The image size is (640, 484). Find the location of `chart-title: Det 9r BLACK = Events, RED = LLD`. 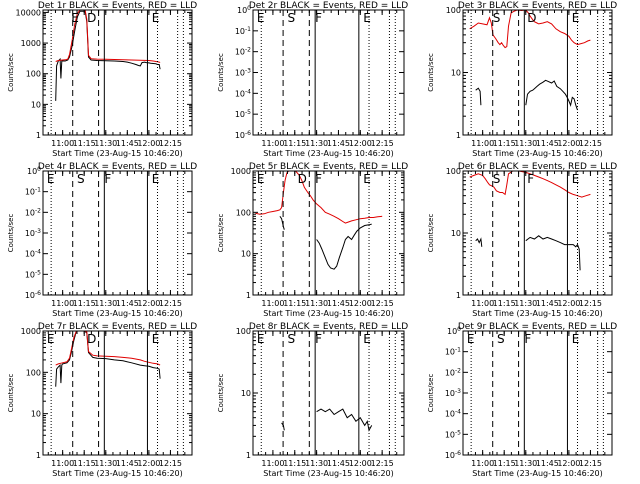

chart-title: Det 9r BLACK = Events, RED = LLD is located at coordinates (537, 327).